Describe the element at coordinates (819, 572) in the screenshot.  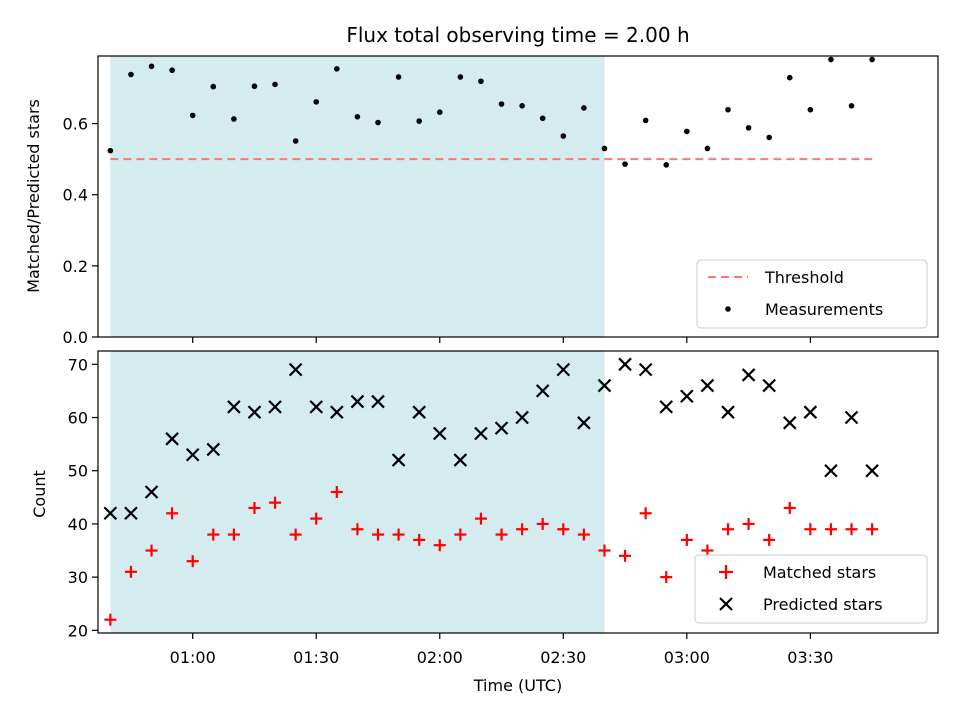
I see `legend-matched-label: Matched stars` at that location.